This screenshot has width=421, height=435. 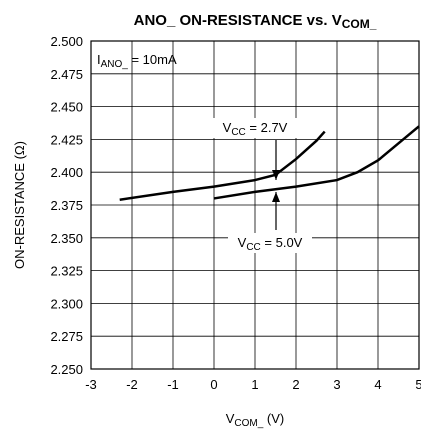 I want to click on y-tick-label: 2.375, so click(x=66, y=205).